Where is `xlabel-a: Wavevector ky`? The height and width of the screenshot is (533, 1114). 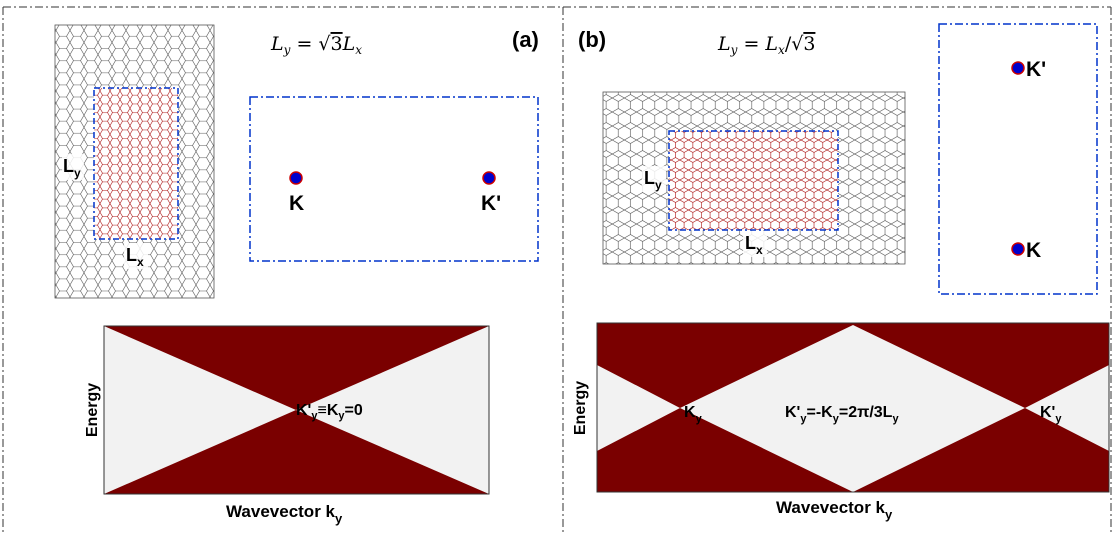 xlabel-a: Wavevector ky is located at coordinates (284, 514).